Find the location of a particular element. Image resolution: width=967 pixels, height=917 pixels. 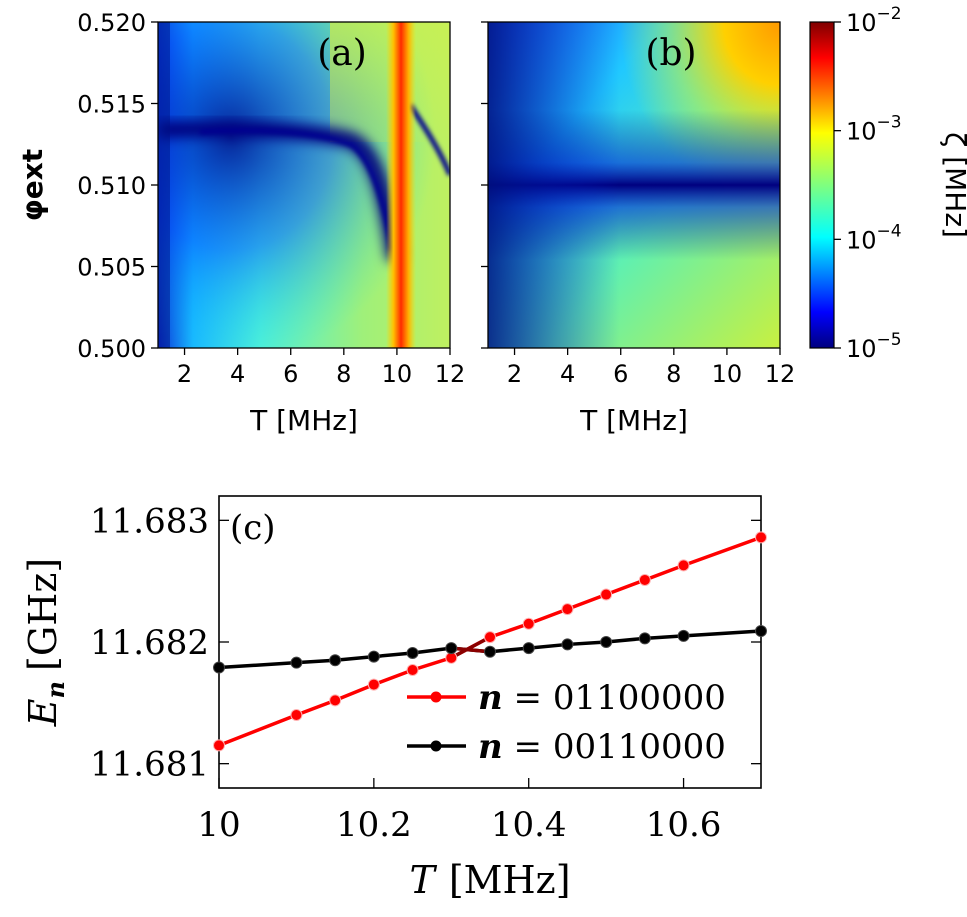

axis-ticks-b: 2 4 6 8 10 12 is located at coordinates (638, 204).